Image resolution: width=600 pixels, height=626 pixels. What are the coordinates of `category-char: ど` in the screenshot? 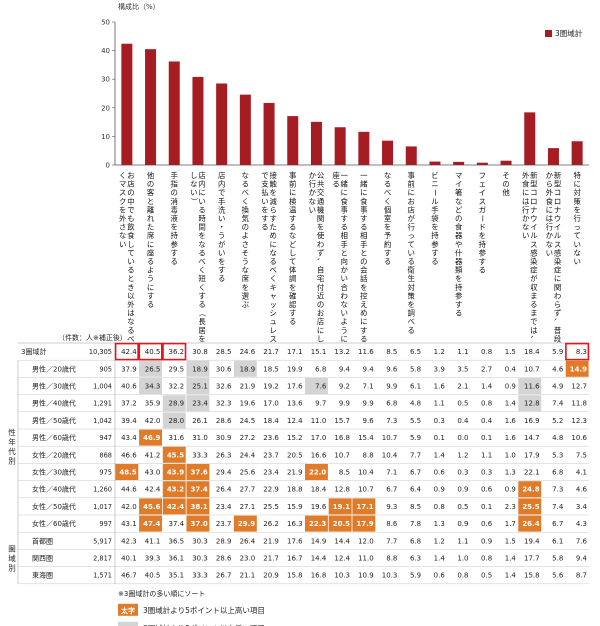 It's located at (459, 209).